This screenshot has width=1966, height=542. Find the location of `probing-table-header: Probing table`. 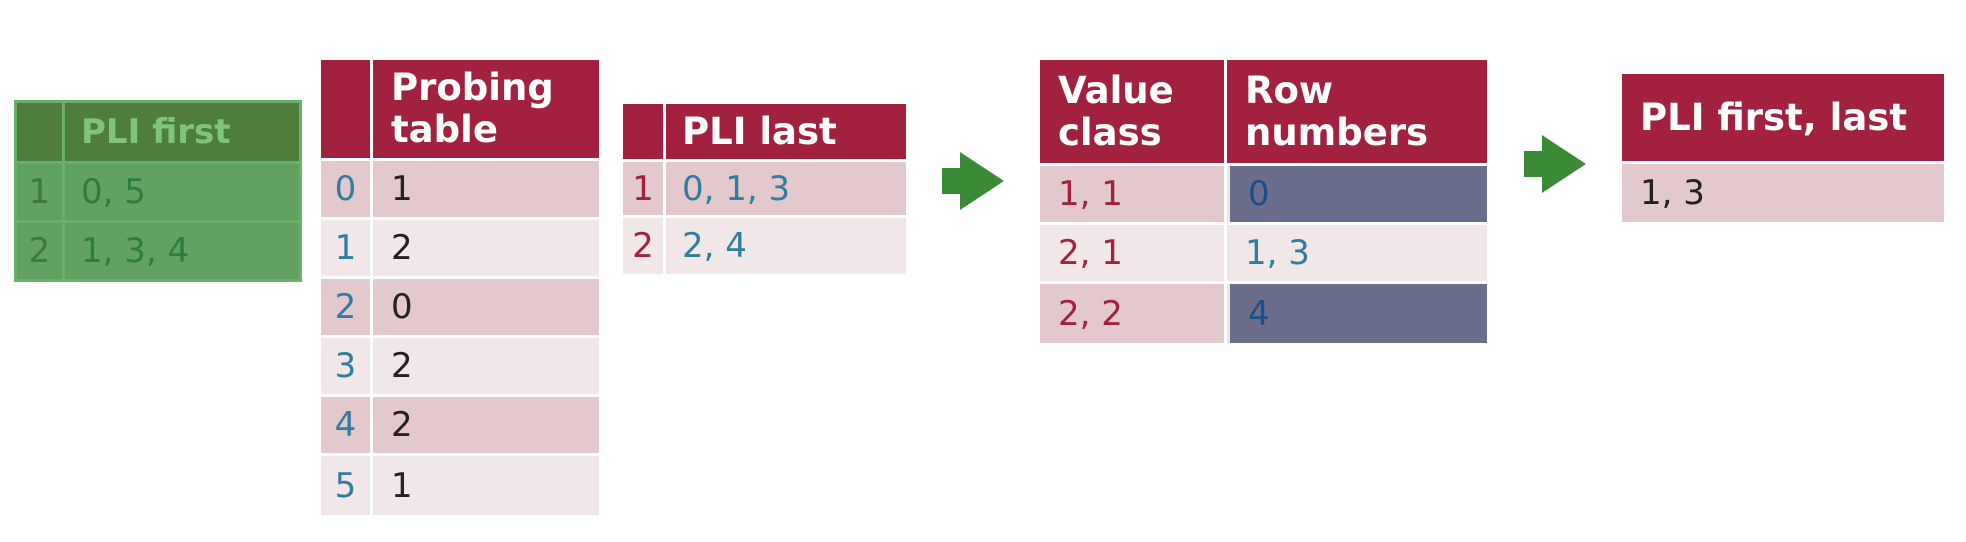

probing-table-header: Probing table is located at coordinates (486, 110).